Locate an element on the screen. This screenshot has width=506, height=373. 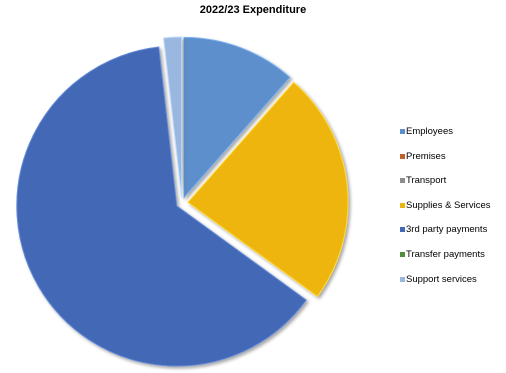
legend-item-transport: Transport is located at coordinates (453, 180).